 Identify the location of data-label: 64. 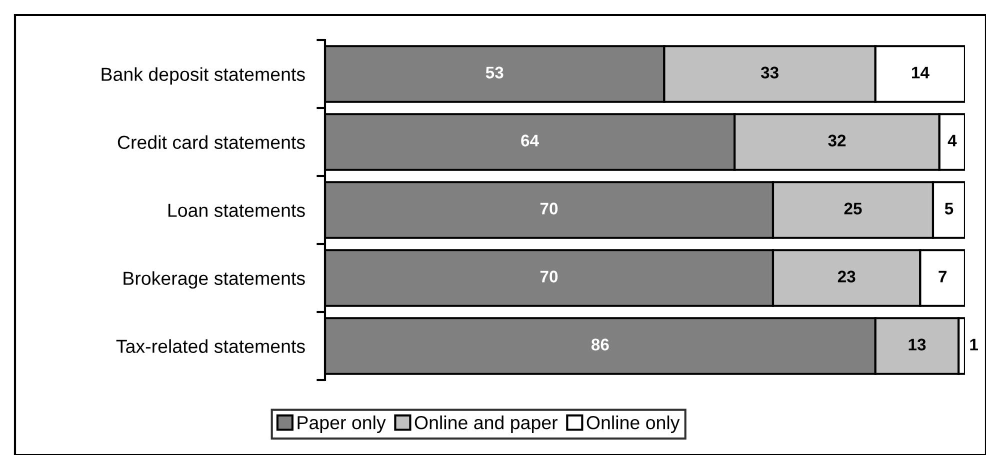
(530, 140).